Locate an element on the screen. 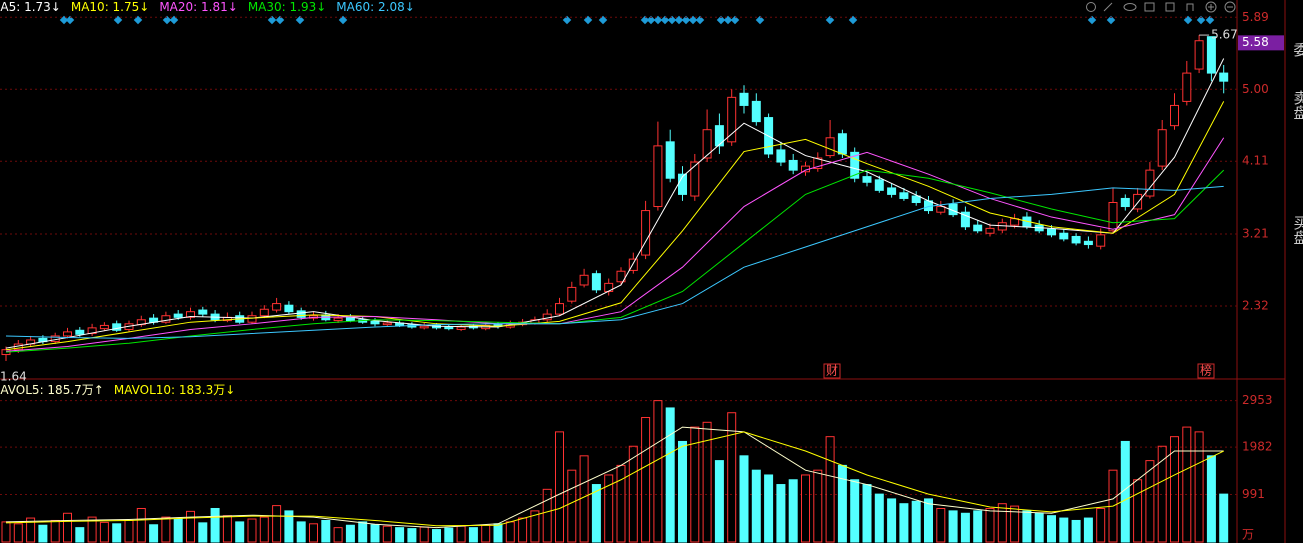 Image resolution: width=1303 pixels, height=543 pixels. min-label: 1.64 is located at coordinates (13, 377).